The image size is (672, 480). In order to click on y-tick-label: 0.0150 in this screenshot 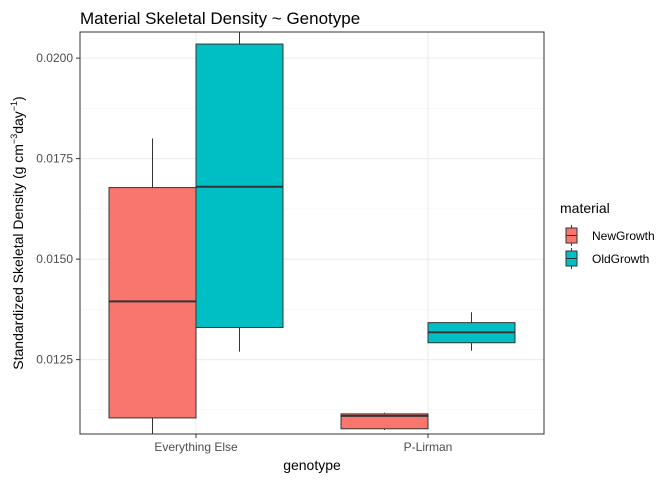, I will do `click(54, 259)`.